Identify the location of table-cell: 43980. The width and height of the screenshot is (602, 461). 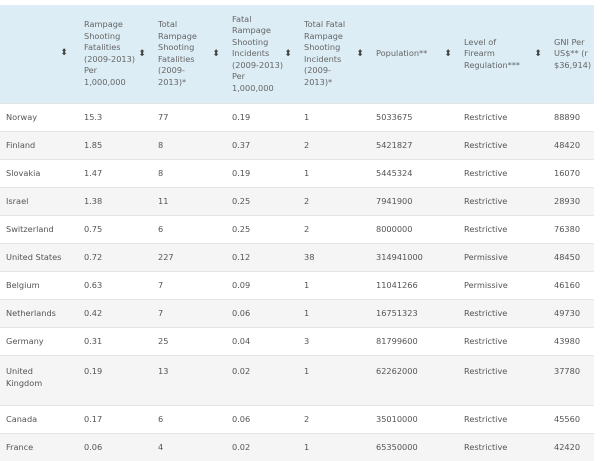
(567, 340).